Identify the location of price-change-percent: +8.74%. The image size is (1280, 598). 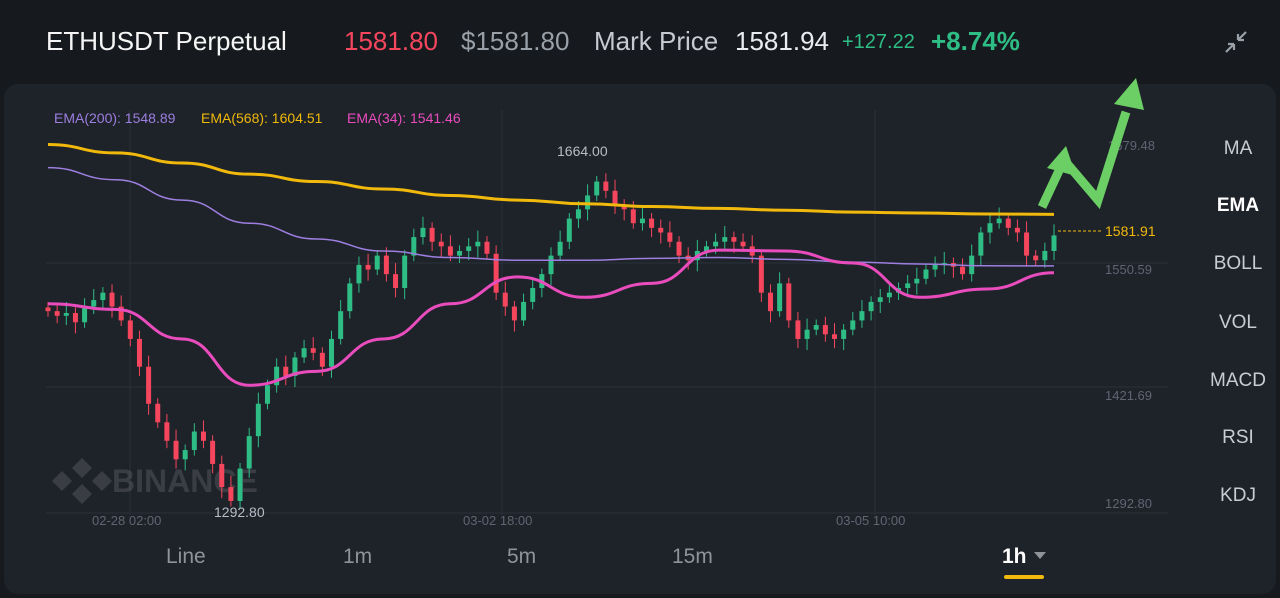
(975, 41).